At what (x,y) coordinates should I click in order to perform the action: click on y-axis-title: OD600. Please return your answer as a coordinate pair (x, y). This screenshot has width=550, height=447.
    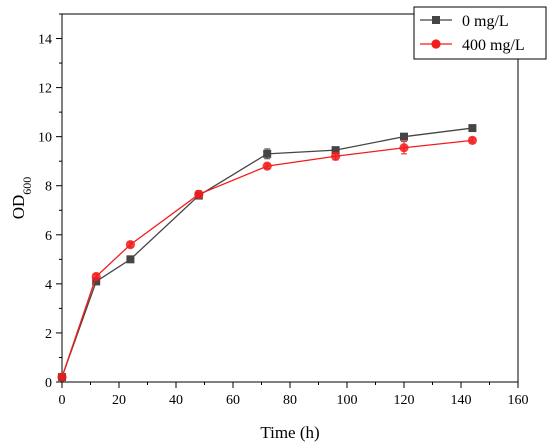
    Looking at the image, I should click on (21, 198).